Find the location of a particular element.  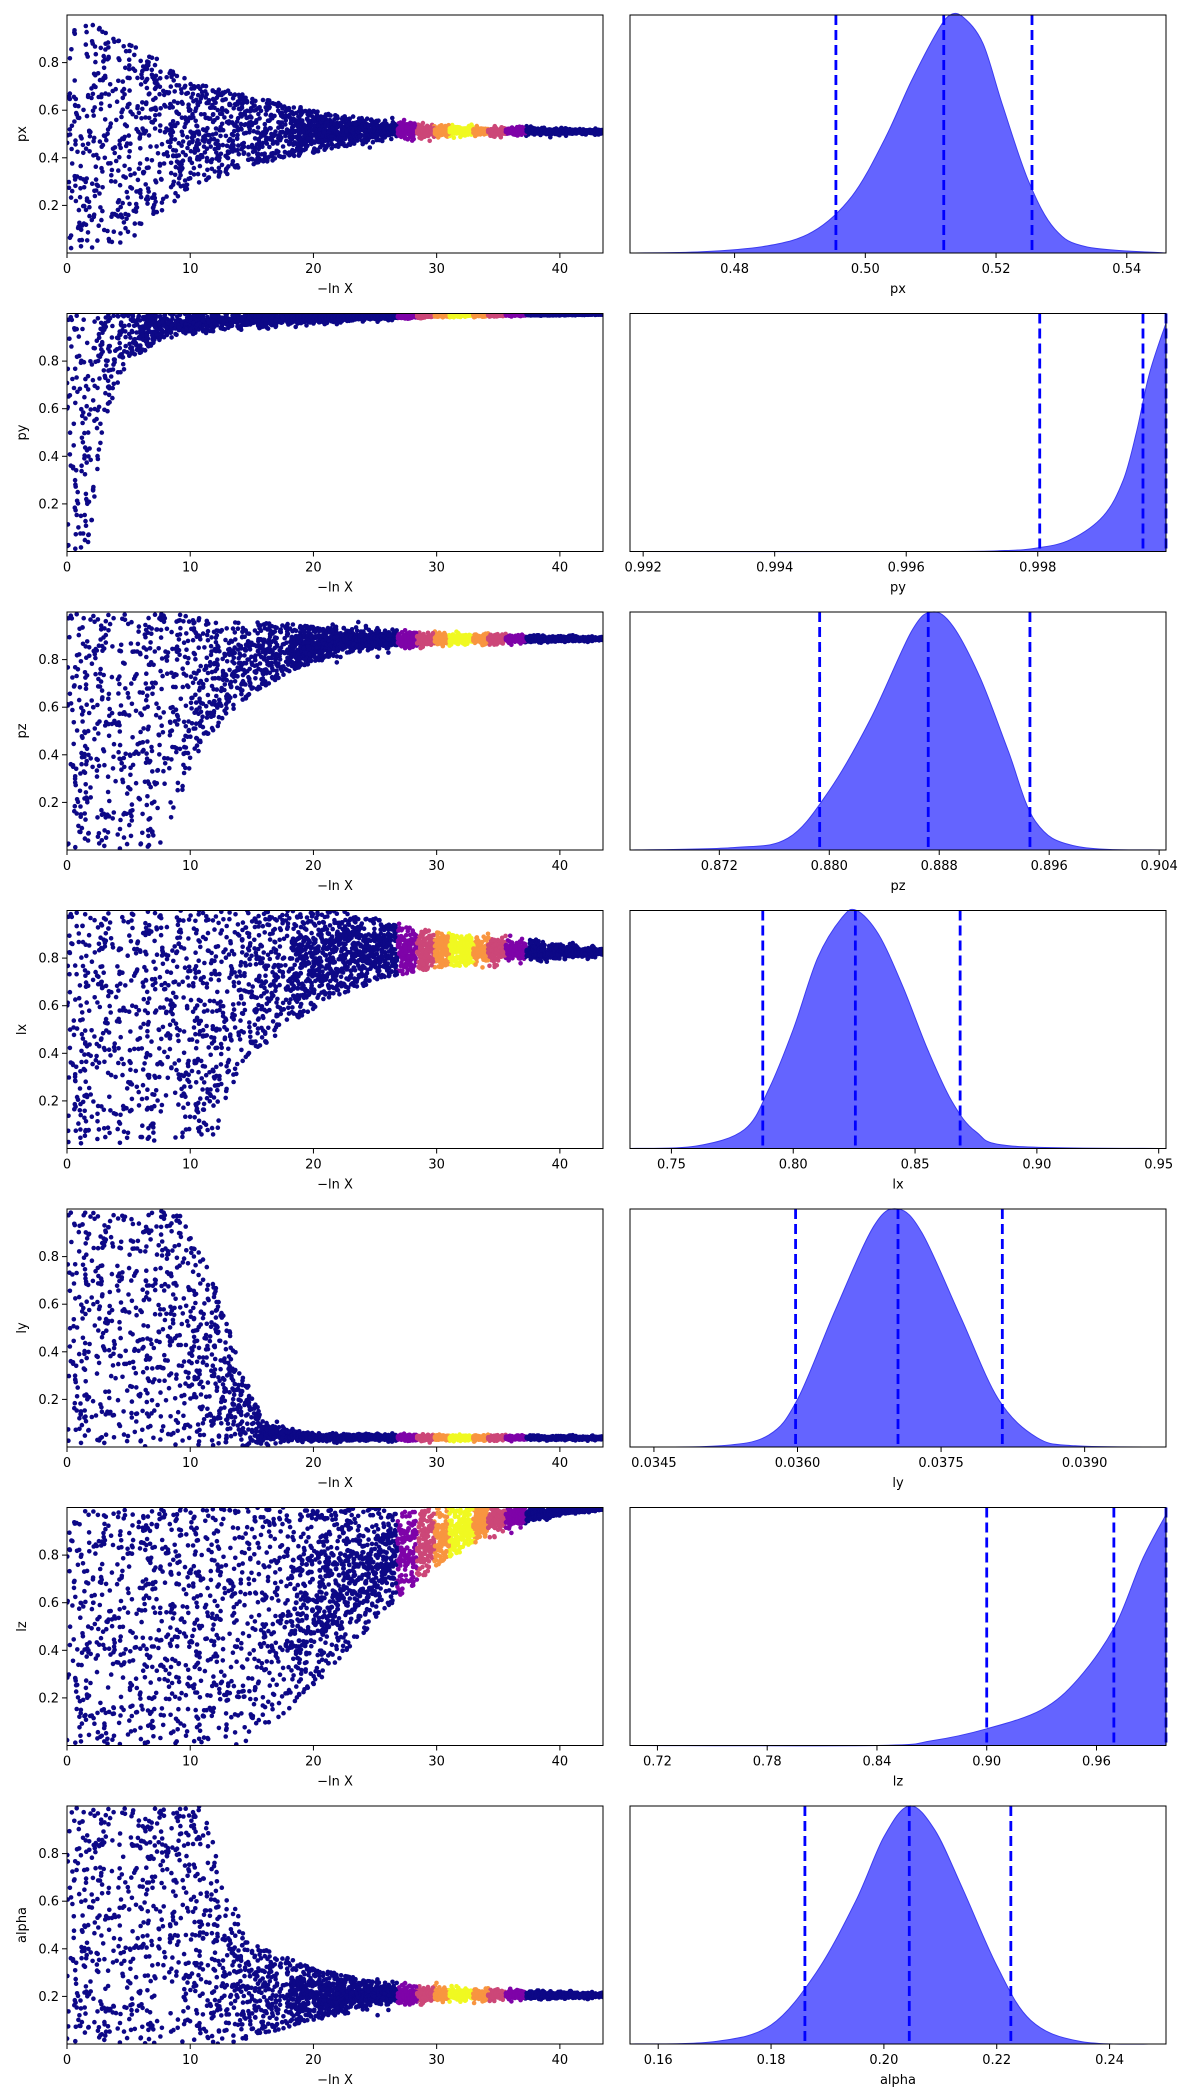

trace-samples-px is located at coordinates (335, 136).